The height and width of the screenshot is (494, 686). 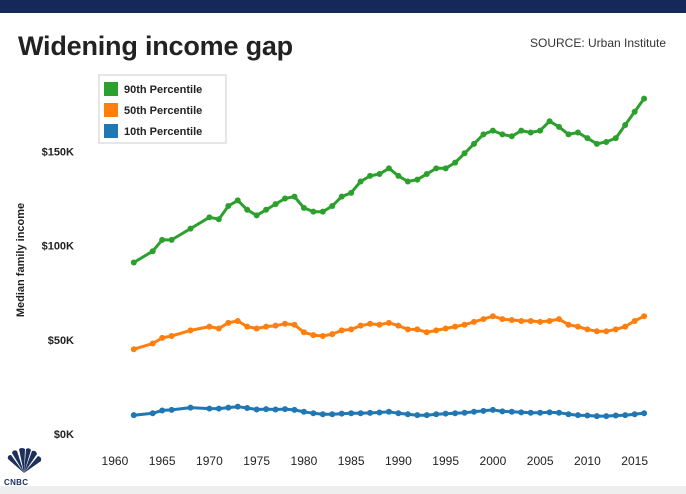 I want to click on x-tick-label: 2010, so click(x=587, y=461).